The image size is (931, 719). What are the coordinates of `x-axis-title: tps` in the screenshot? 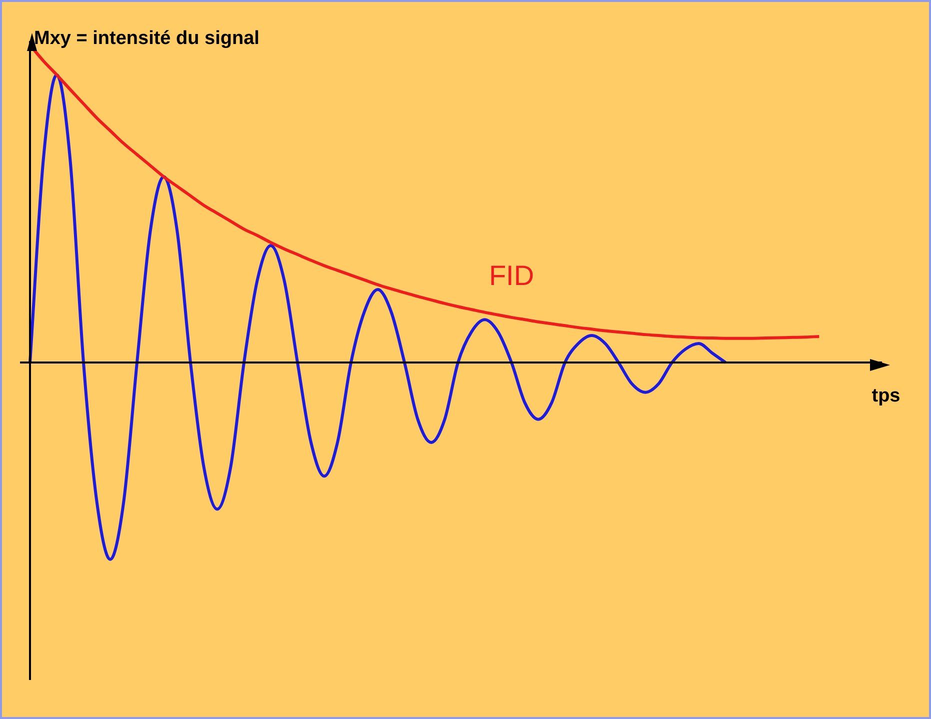 It's located at (886, 396).